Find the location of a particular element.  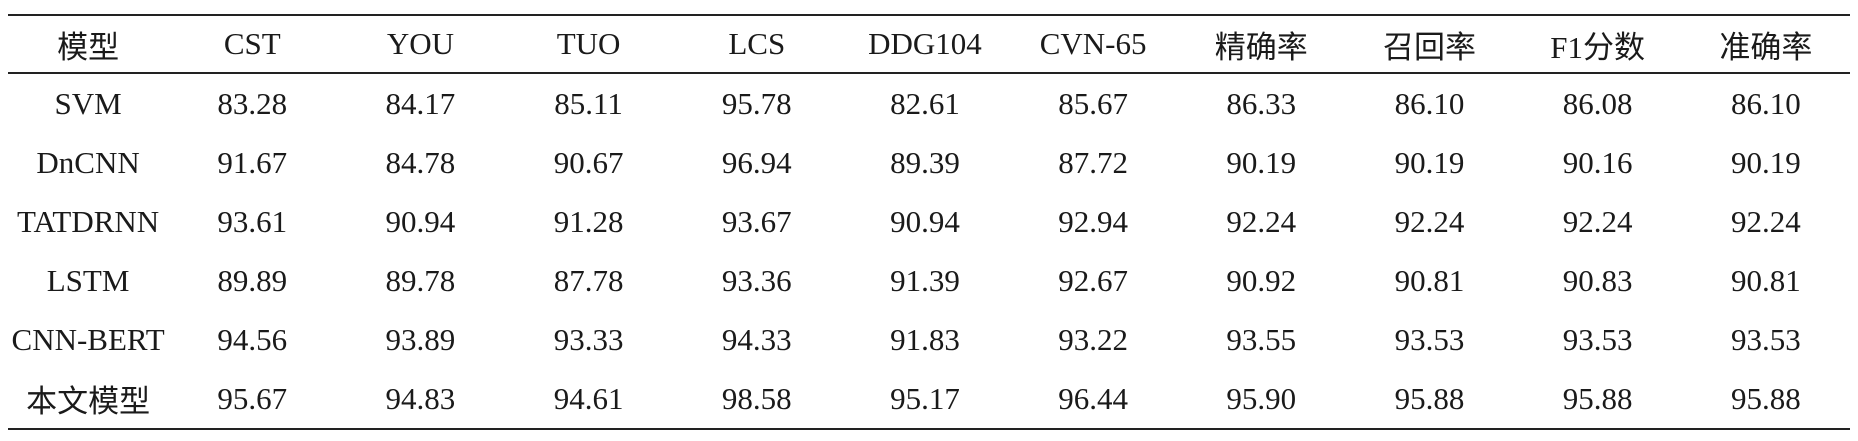

metric-cell: 93.33 is located at coordinates (588, 339).